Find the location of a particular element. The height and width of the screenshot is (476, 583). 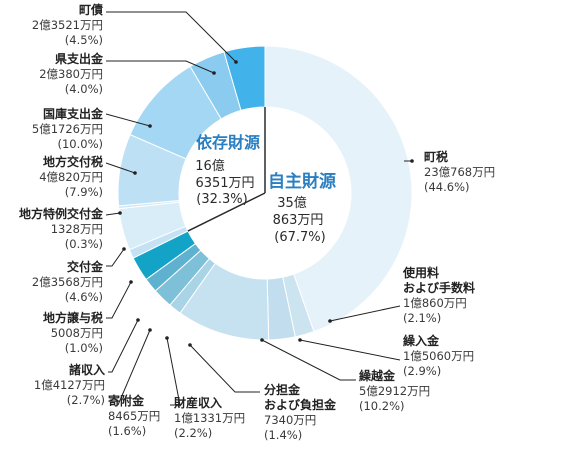

slice-label-percent-13: (4.0%) is located at coordinates (84, 89).